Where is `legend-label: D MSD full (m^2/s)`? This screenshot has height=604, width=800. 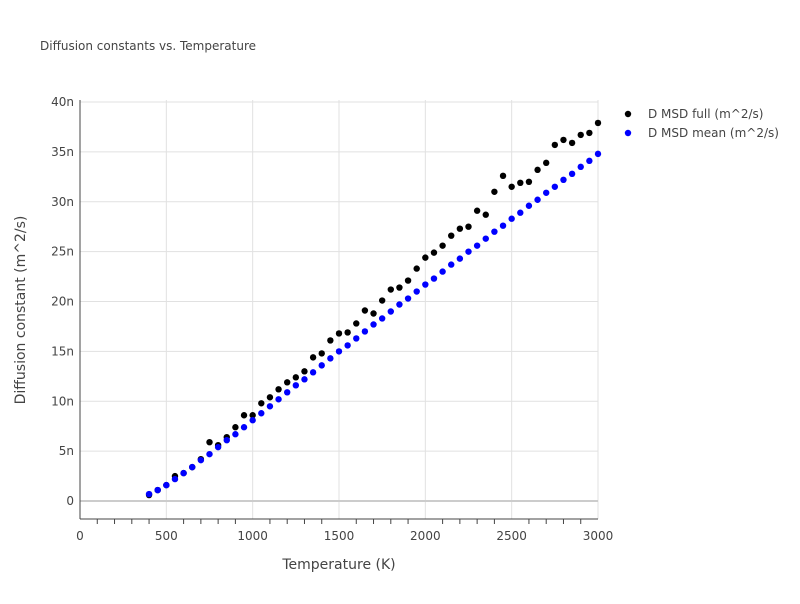
legend-label: D MSD full (m^2/s) is located at coordinates (705, 114).